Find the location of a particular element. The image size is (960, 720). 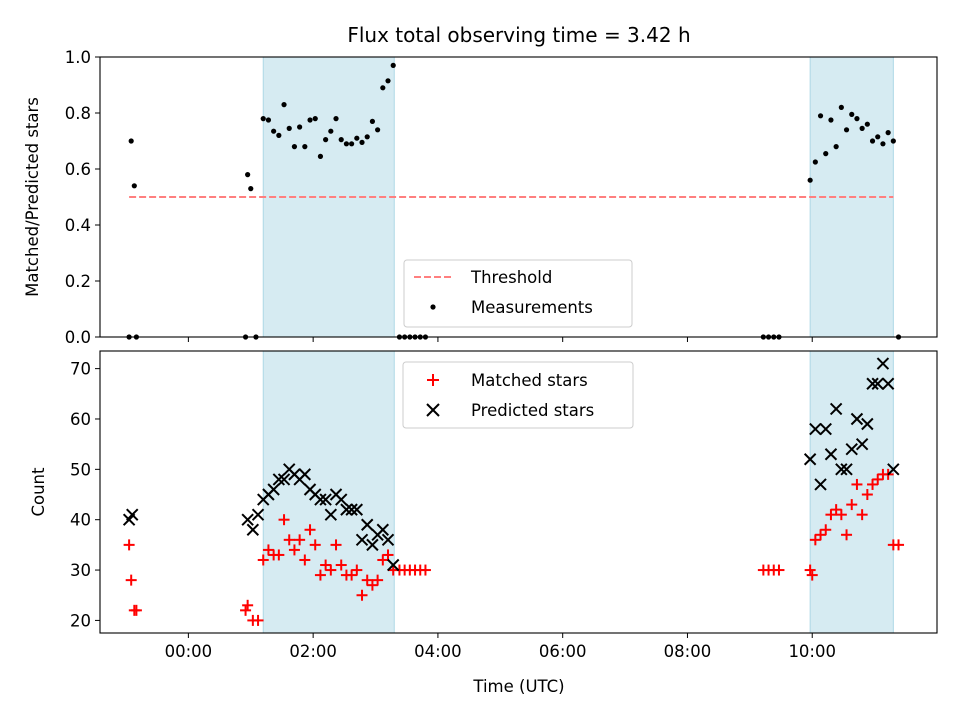

top-legend: Threshold Measurements is located at coordinates (518, 293).